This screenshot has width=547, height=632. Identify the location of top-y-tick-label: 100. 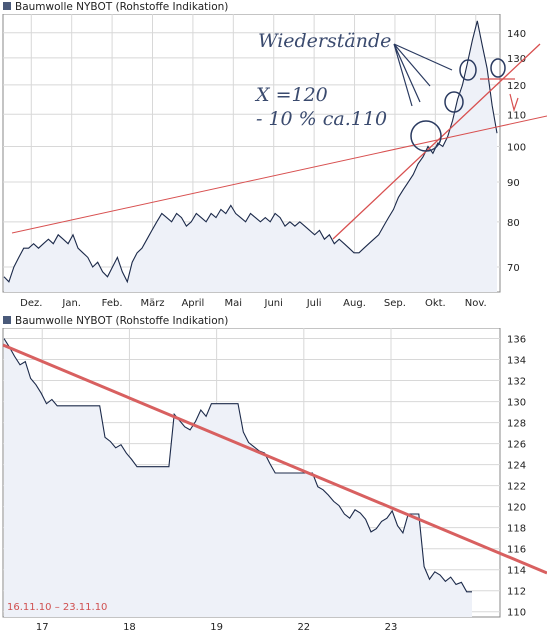
(516, 147).